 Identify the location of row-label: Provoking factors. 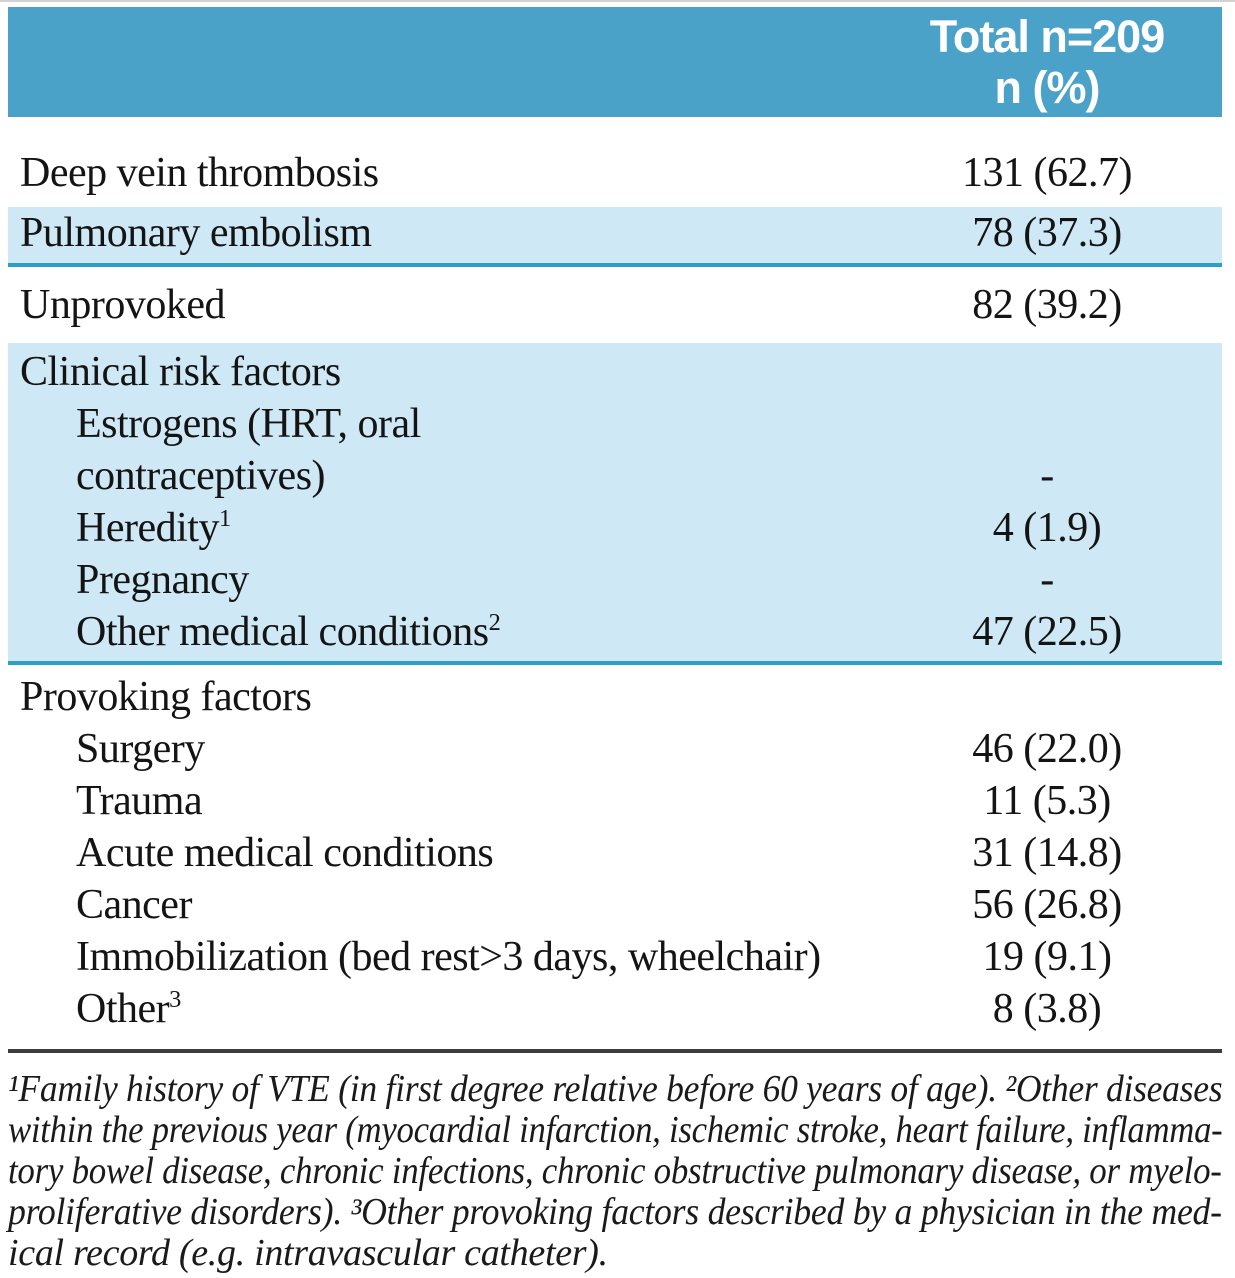
(166, 697).